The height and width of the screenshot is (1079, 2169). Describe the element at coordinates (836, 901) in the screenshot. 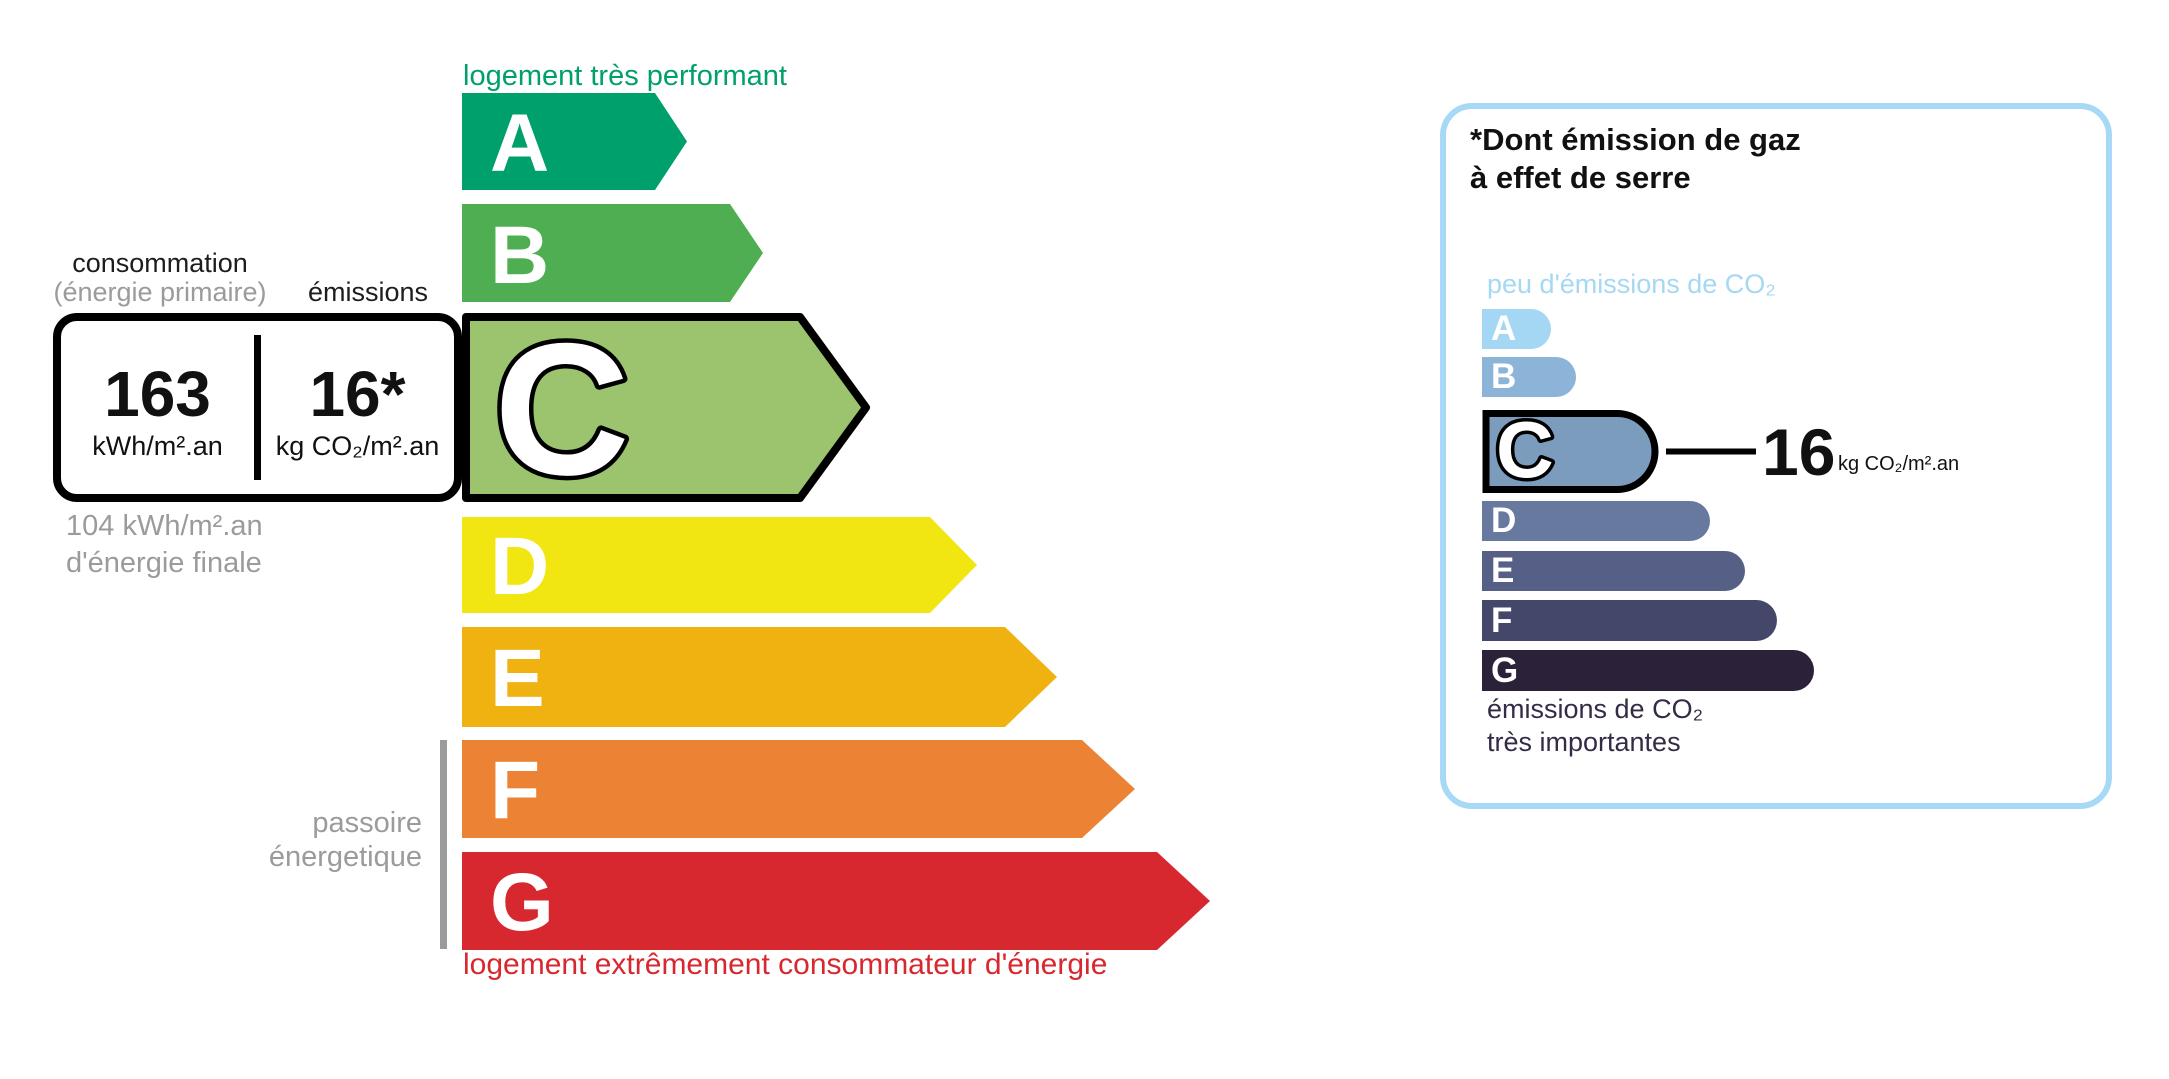

I see `energy-arrow-g` at that location.